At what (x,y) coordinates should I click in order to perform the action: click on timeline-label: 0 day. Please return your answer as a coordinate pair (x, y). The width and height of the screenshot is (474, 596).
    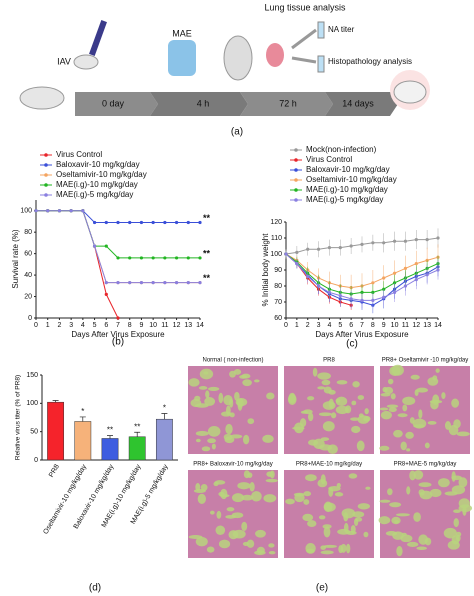
    Looking at the image, I should click on (113, 103).